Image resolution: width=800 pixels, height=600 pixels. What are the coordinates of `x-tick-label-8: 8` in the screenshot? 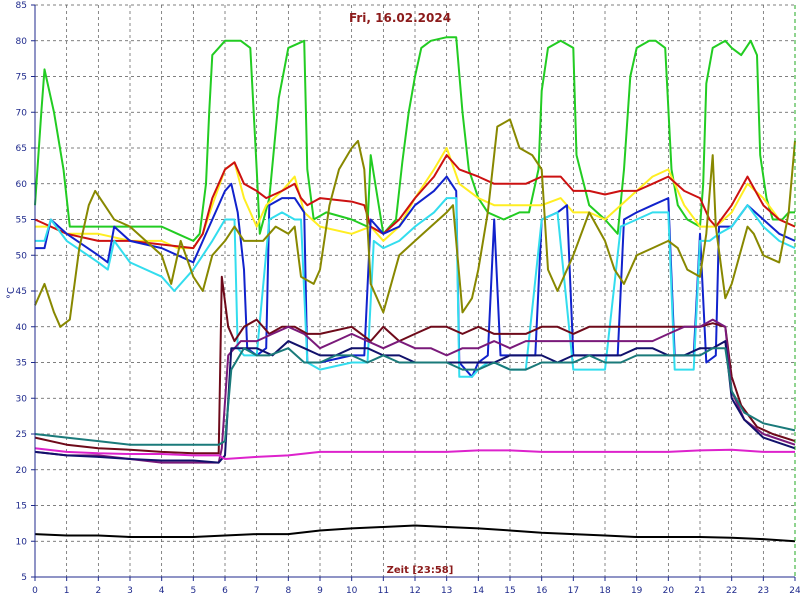 It's located at (288, 591).